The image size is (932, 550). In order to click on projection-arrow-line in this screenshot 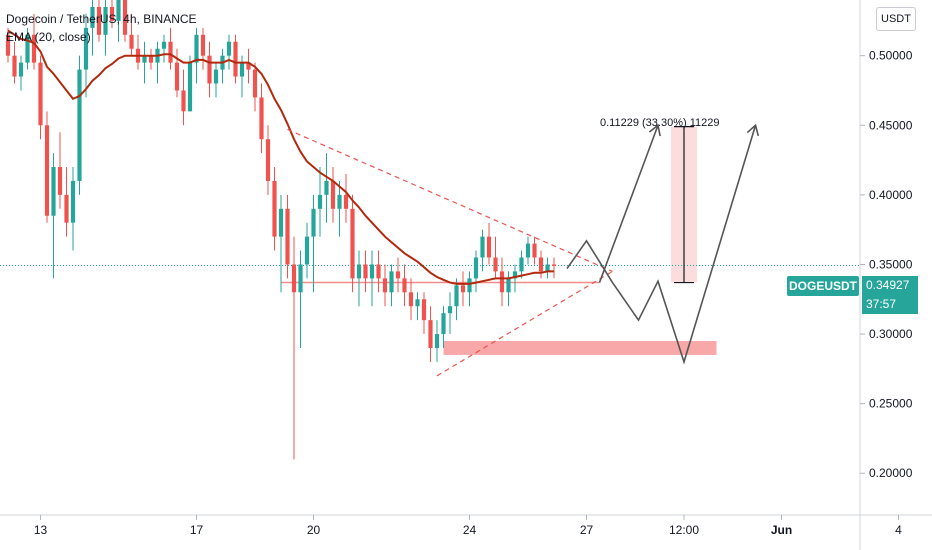, I will do `click(628, 203)`.